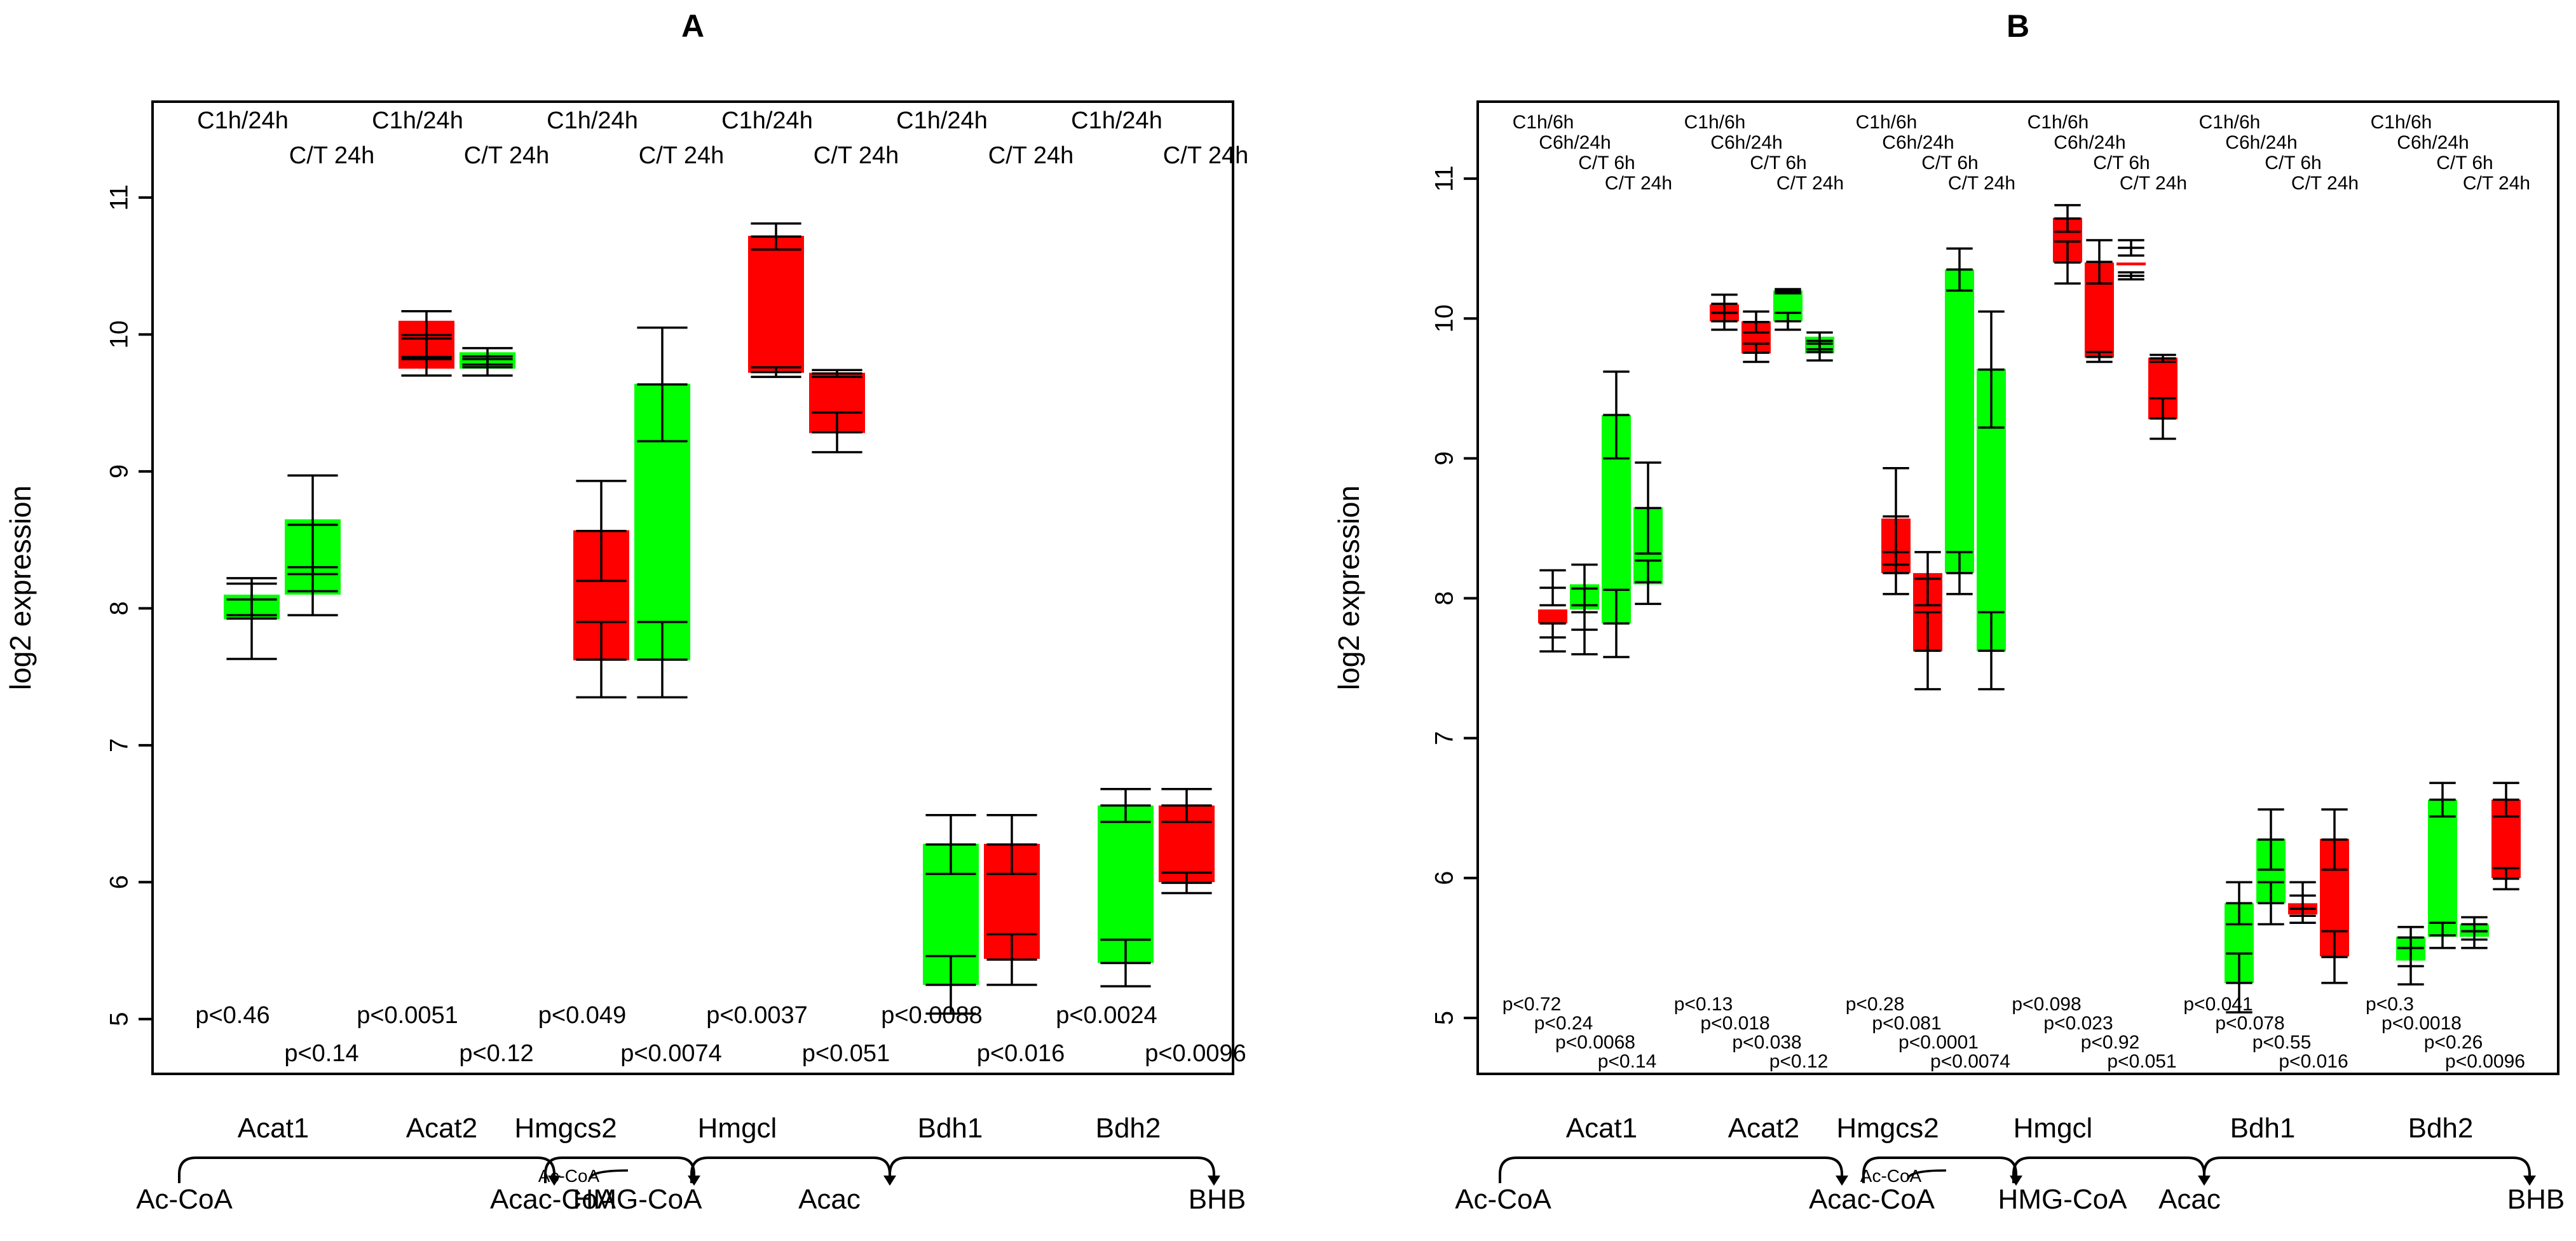 The width and height of the screenshot is (2576, 1241). What do you see at coordinates (1445, 738) in the screenshot?
I see `y-tick-label: 7` at bounding box center [1445, 738].